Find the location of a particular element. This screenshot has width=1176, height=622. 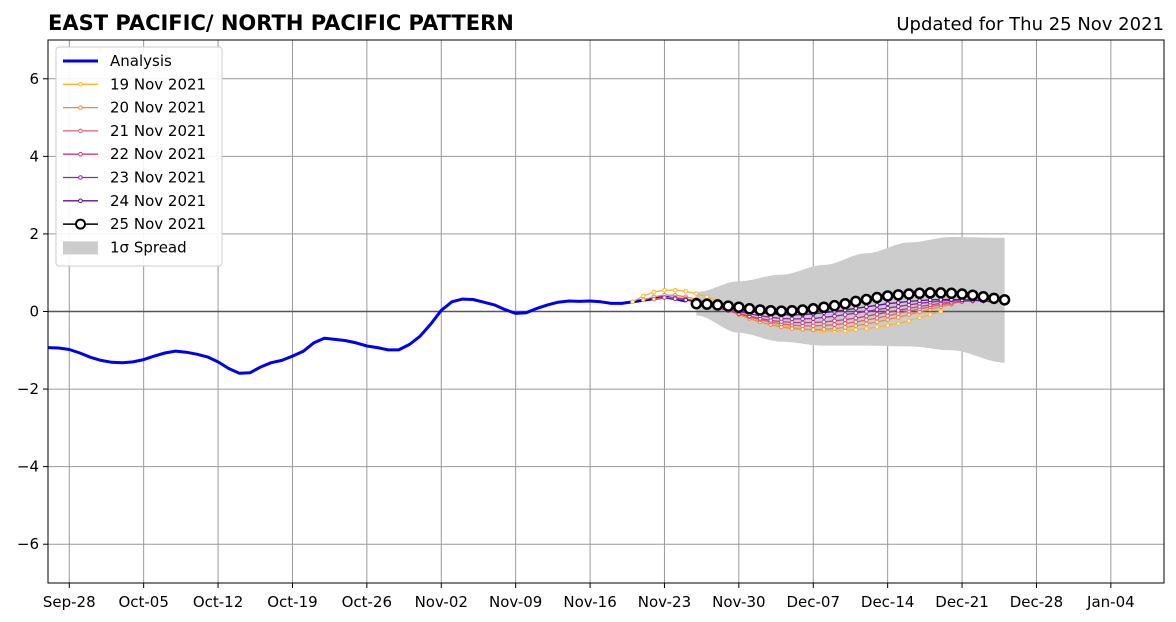

y-tick-label: 6 is located at coordinates (34, 79).